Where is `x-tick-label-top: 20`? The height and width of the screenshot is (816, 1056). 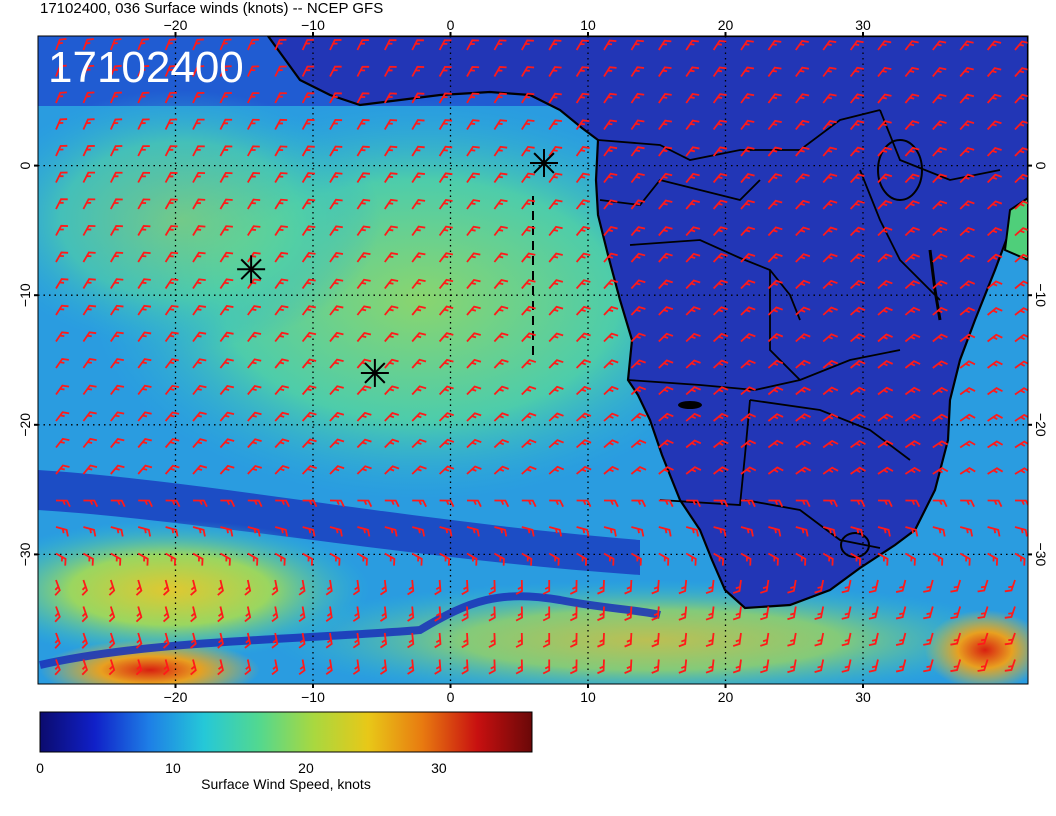
x-tick-label-top: 20 is located at coordinates (726, 25).